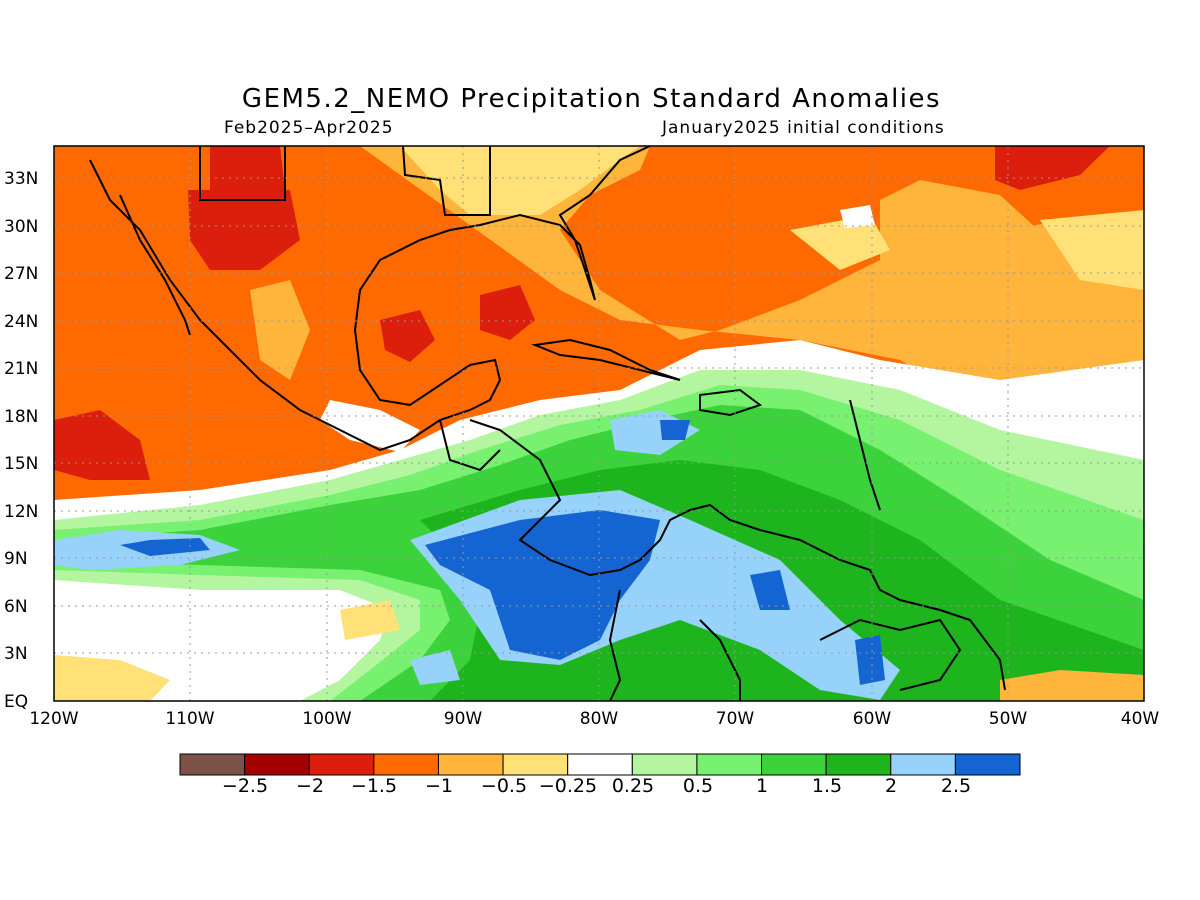  Describe the element at coordinates (735, 719) in the screenshot. I see `lon-label: 70W` at that location.